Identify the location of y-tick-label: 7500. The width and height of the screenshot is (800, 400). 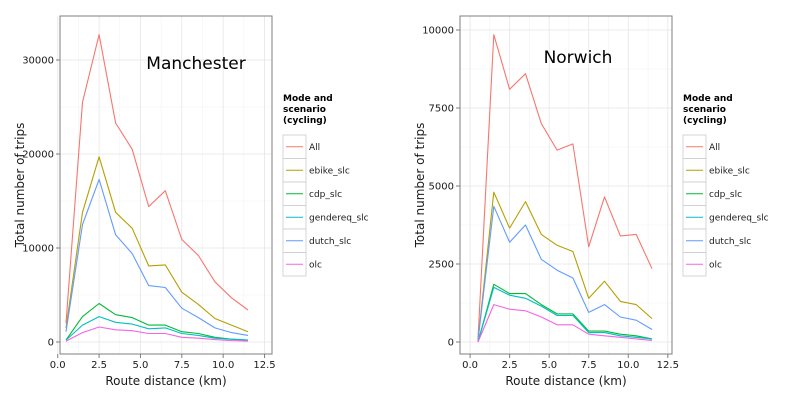
(441, 109).